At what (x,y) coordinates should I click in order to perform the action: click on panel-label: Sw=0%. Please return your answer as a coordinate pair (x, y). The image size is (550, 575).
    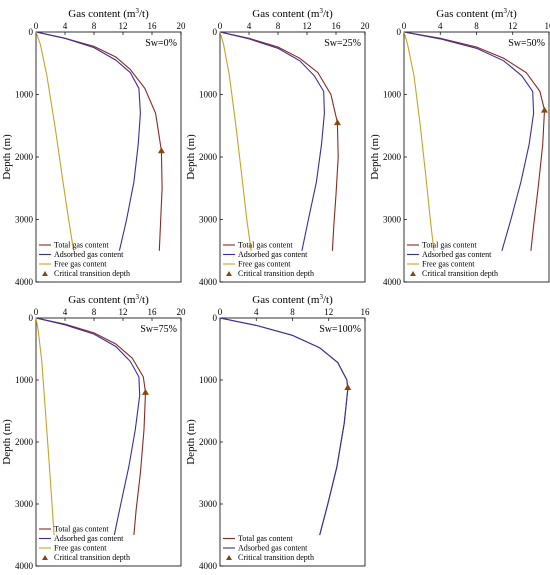
    Looking at the image, I should click on (161, 43).